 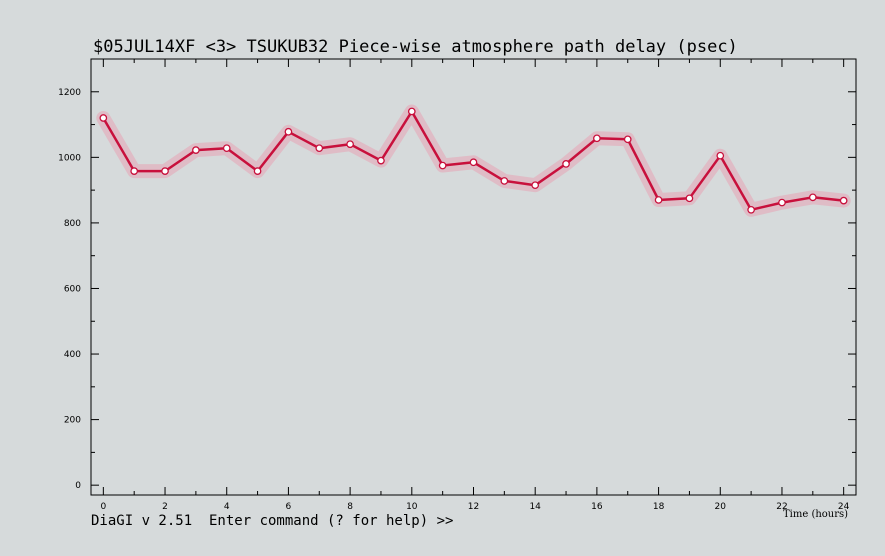 What do you see at coordinates (597, 507) in the screenshot?
I see `x-tick-label: 16` at bounding box center [597, 507].